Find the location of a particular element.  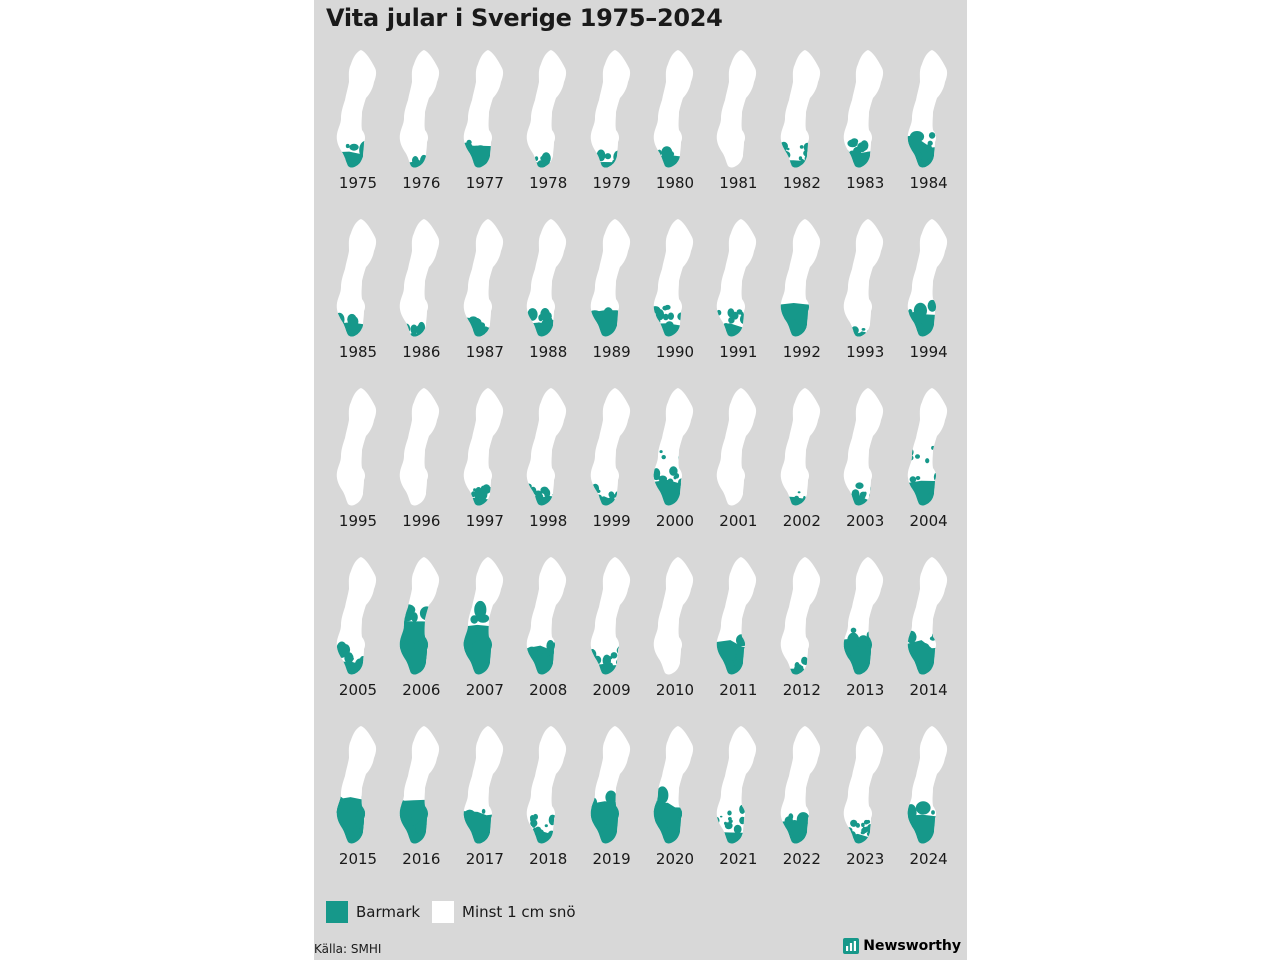

bare-patch-2007 is located at coordinates (473, 667).